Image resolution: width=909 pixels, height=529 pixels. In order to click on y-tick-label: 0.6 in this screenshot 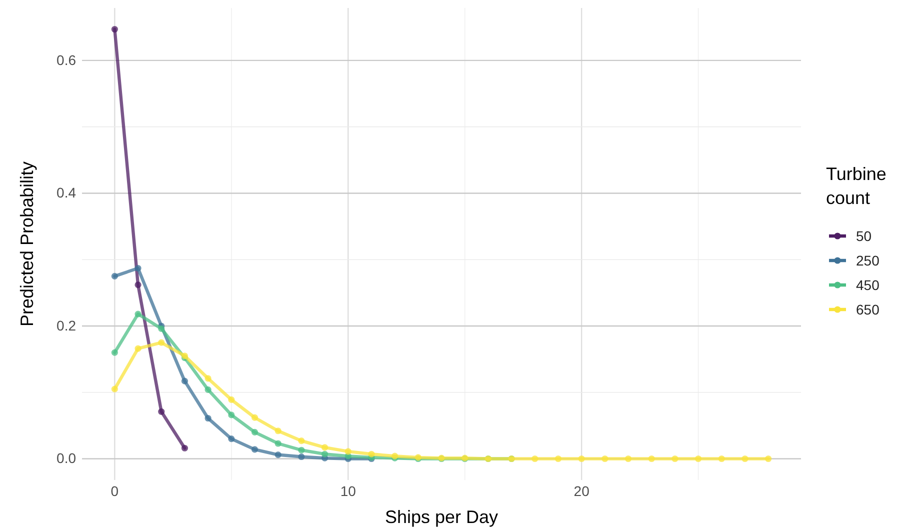, I will do `click(66, 60)`.